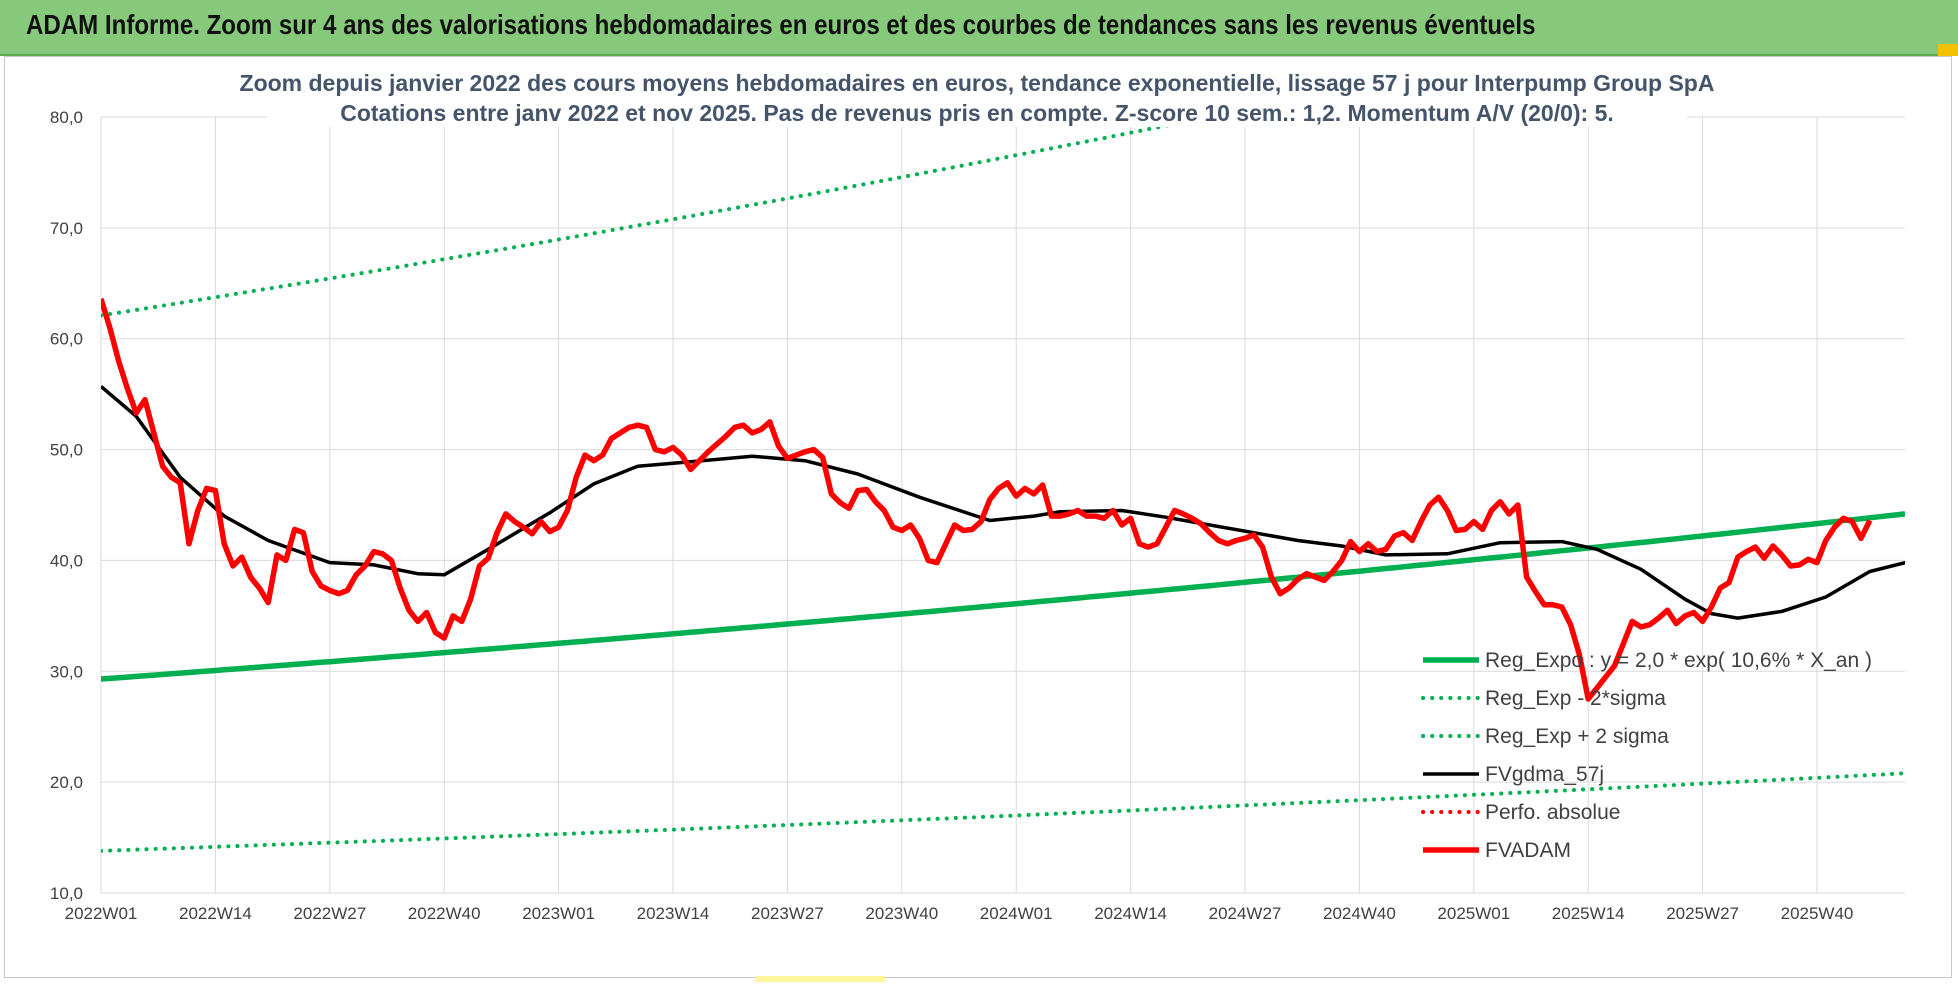 Image resolution: width=1958 pixels, height=984 pixels. What do you see at coordinates (1588, 913) in the screenshot?
I see `x-tick-label: 2025W14` at bounding box center [1588, 913].